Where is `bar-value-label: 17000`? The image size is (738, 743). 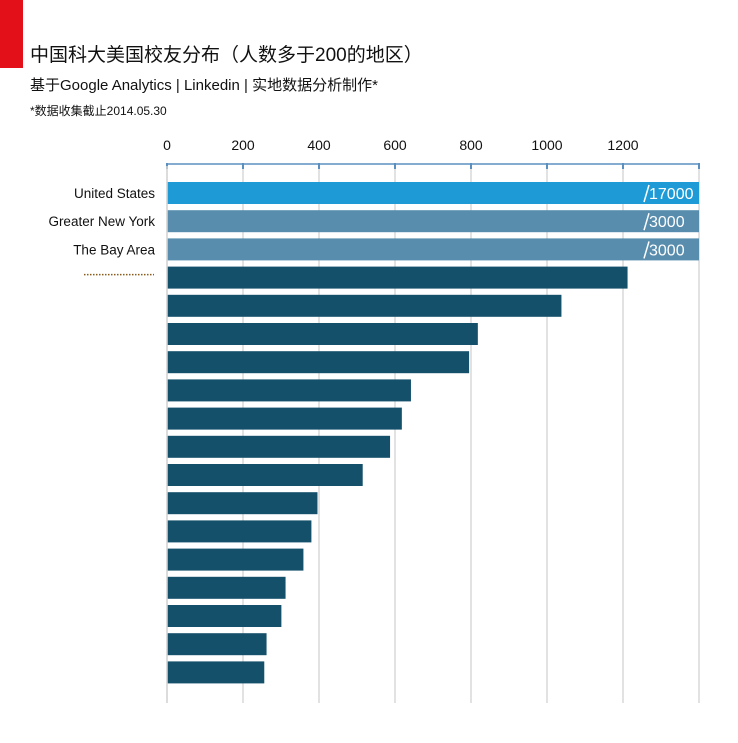 bar-value-label: 17000 is located at coordinates (671, 194).